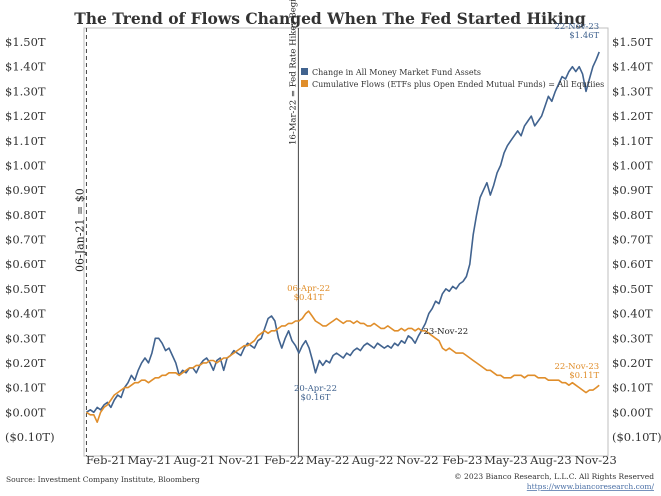 The width and height of the screenshot is (661, 496). Describe the element at coordinates (25, 388) in the screenshot. I see `y-tick-label-left: $0.10T` at that location.